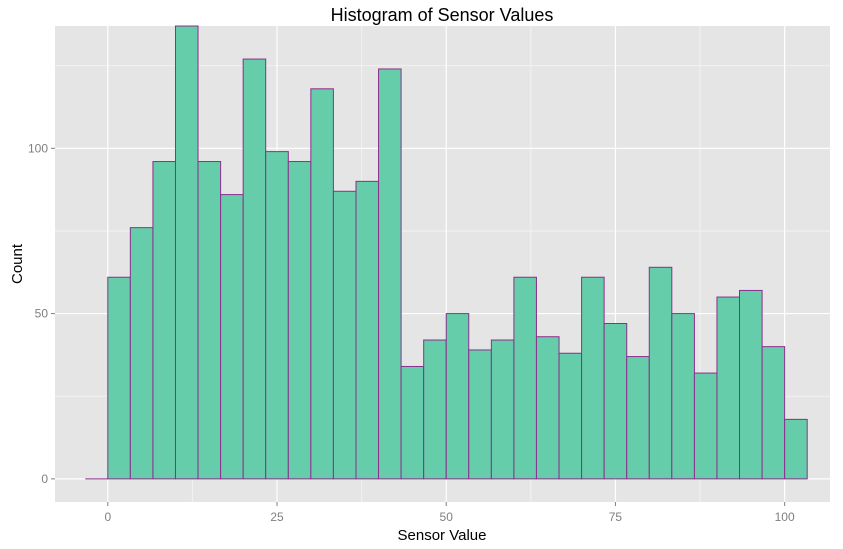  Describe the element at coordinates (277, 517) in the screenshot. I see `x-tick-label: 25` at that location.